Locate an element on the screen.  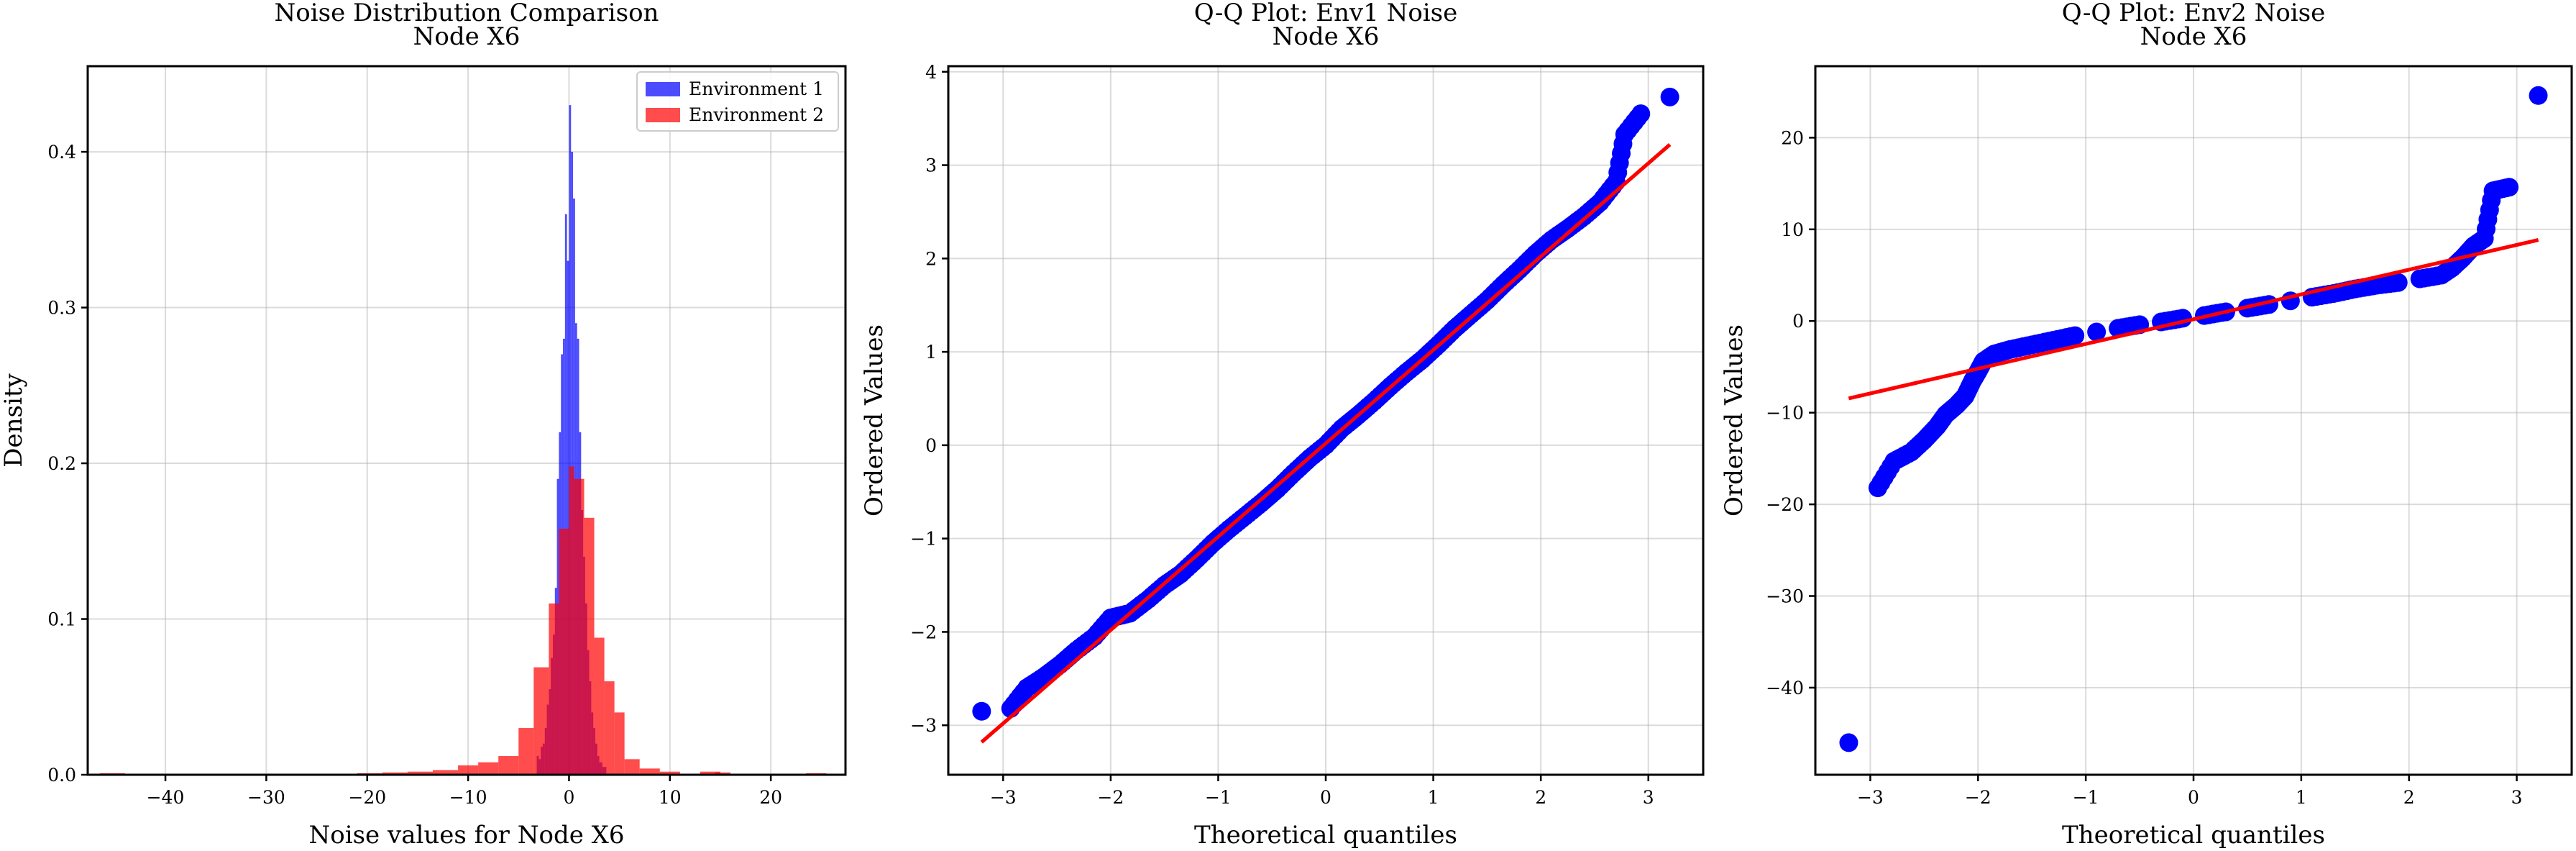
y-tick-label: 0.0 is located at coordinates (61, 775).